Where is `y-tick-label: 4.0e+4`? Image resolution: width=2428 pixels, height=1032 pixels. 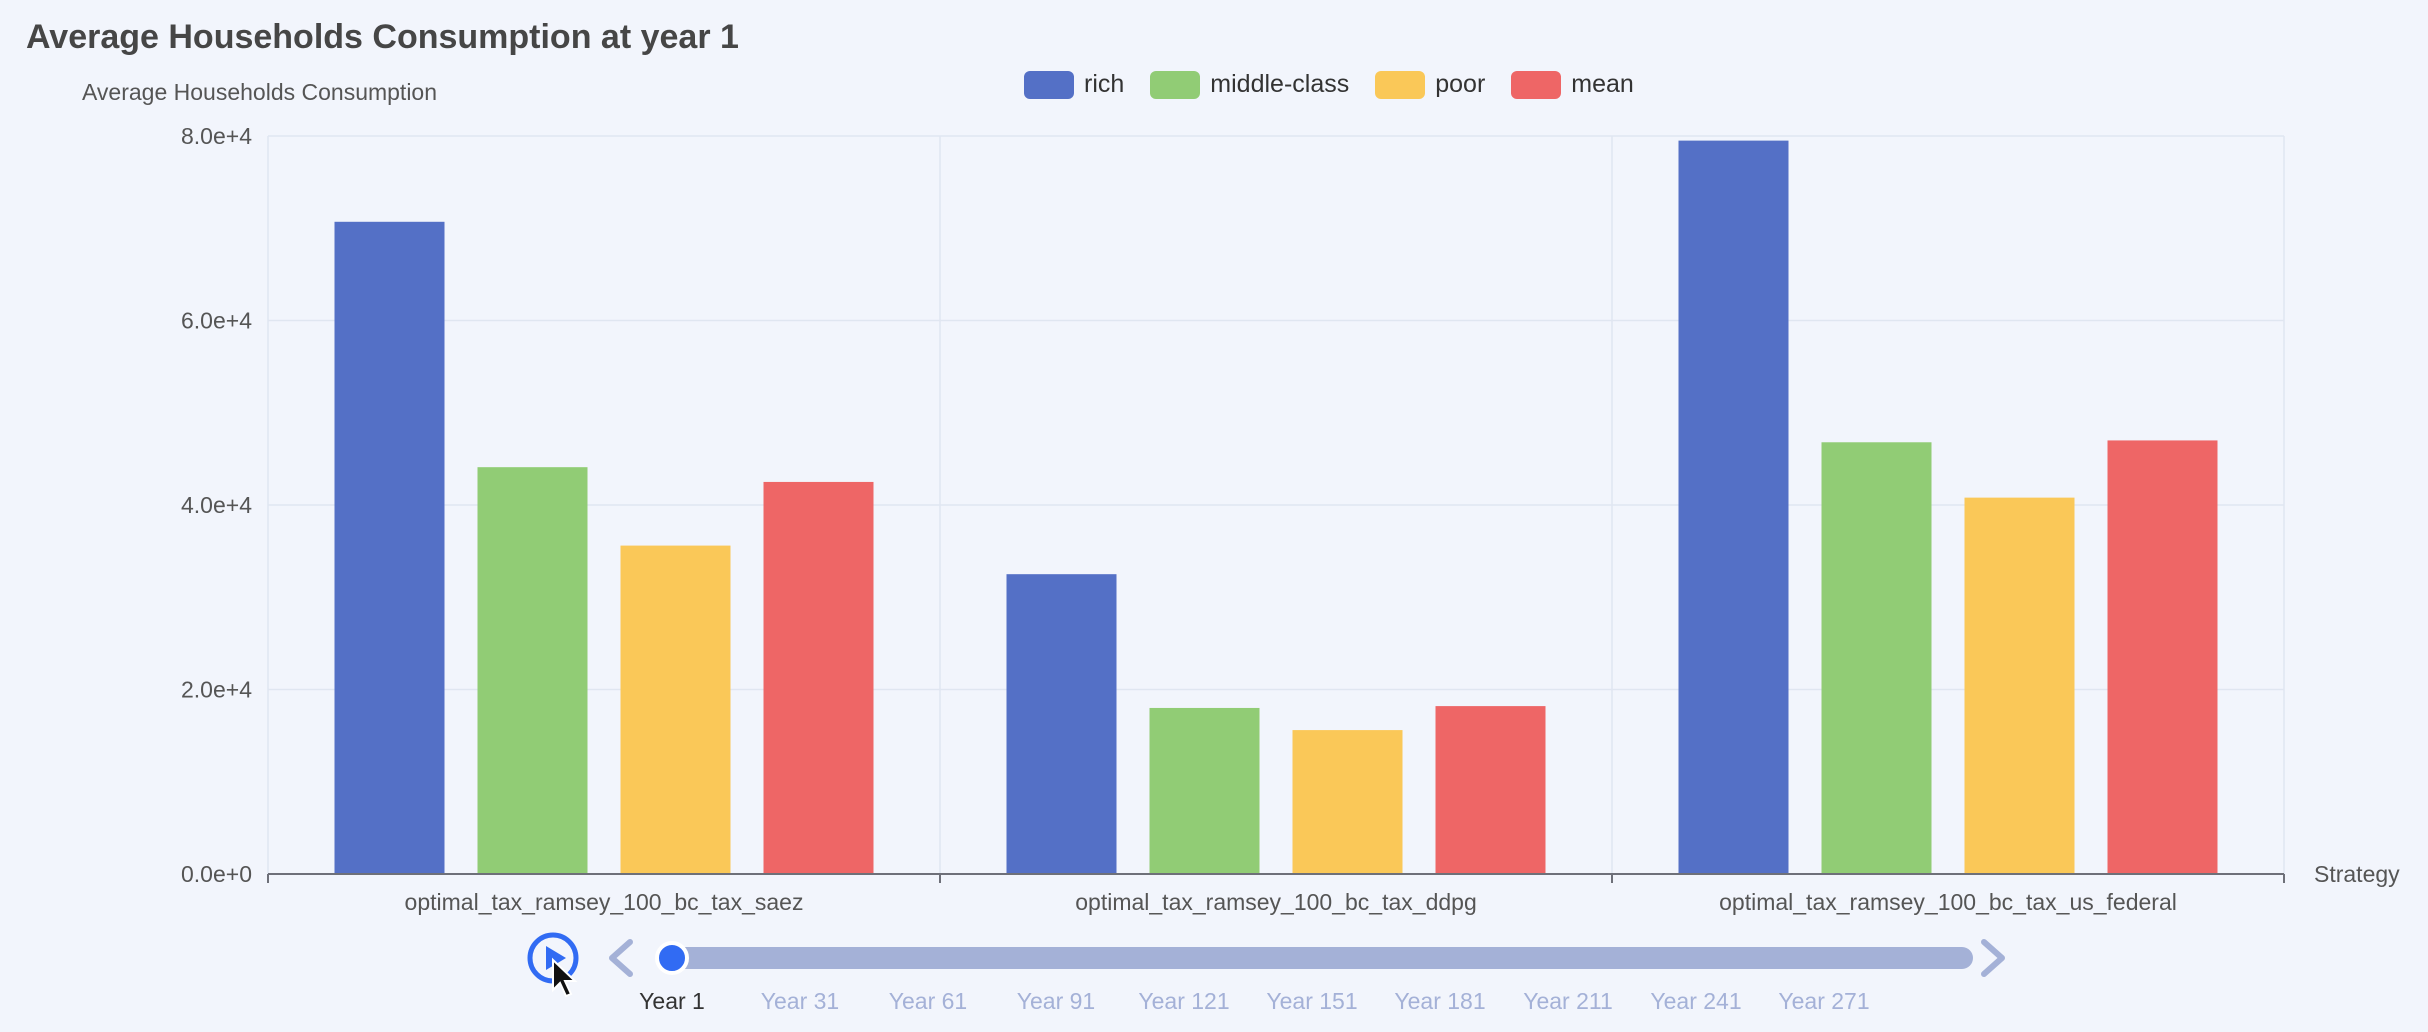 y-tick-label: 4.0e+4 is located at coordinates (216, 505).